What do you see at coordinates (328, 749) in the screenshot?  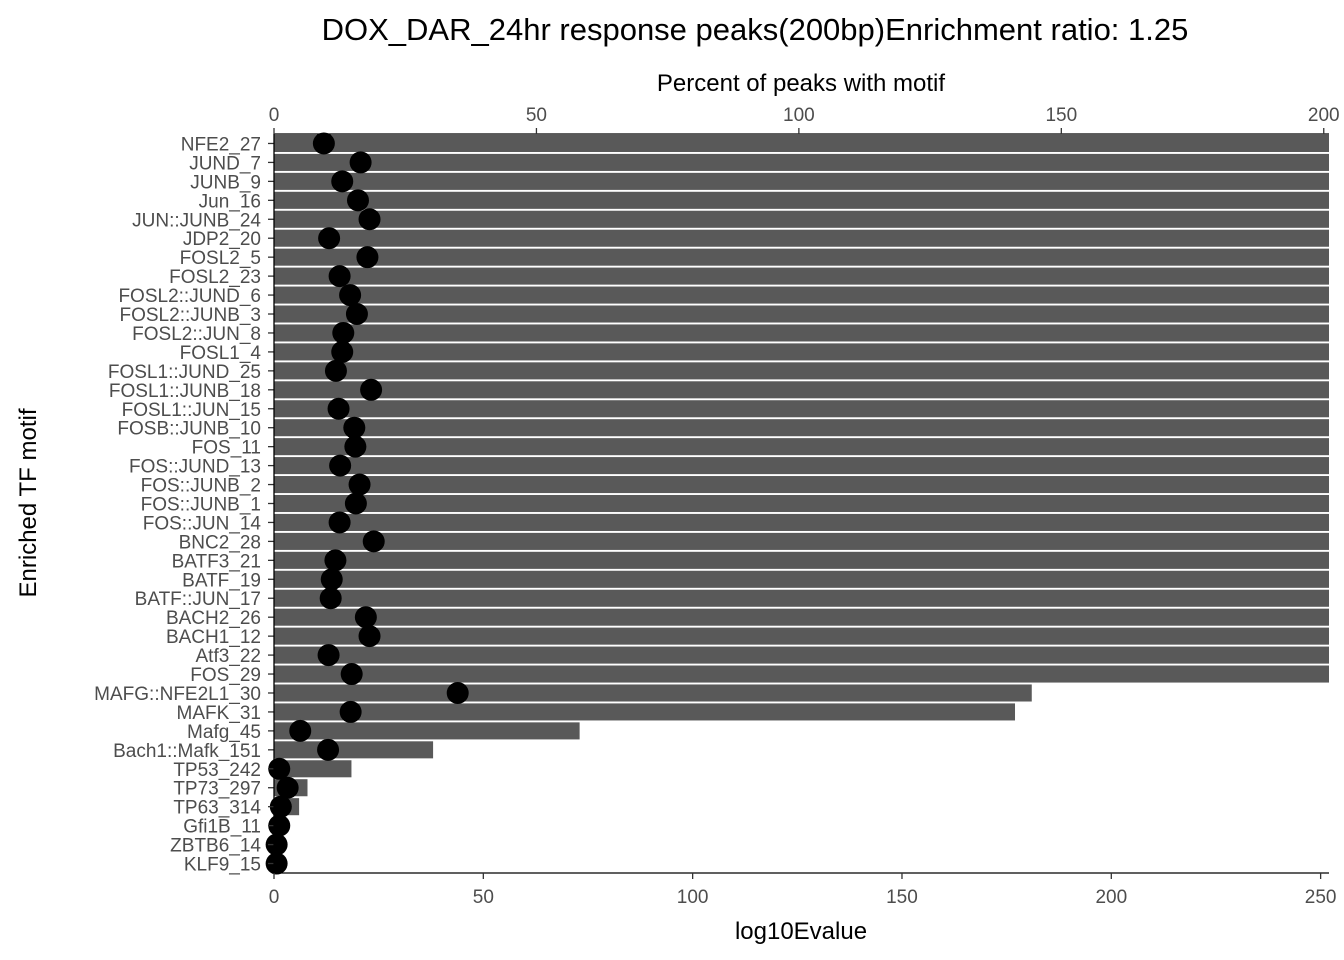 I see `point-Bach1::Mafk_151` at bounding box center [328, 749].